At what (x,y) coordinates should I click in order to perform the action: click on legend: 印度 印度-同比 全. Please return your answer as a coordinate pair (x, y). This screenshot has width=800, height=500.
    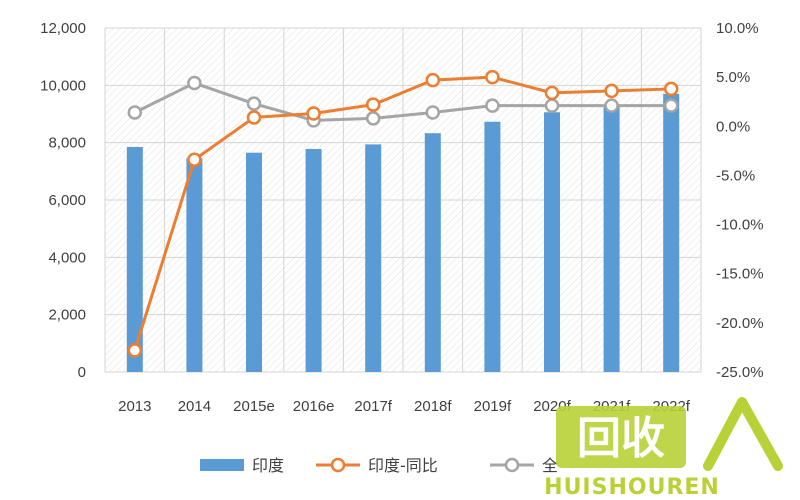
    Looking at the image, I should click on (379, 465).